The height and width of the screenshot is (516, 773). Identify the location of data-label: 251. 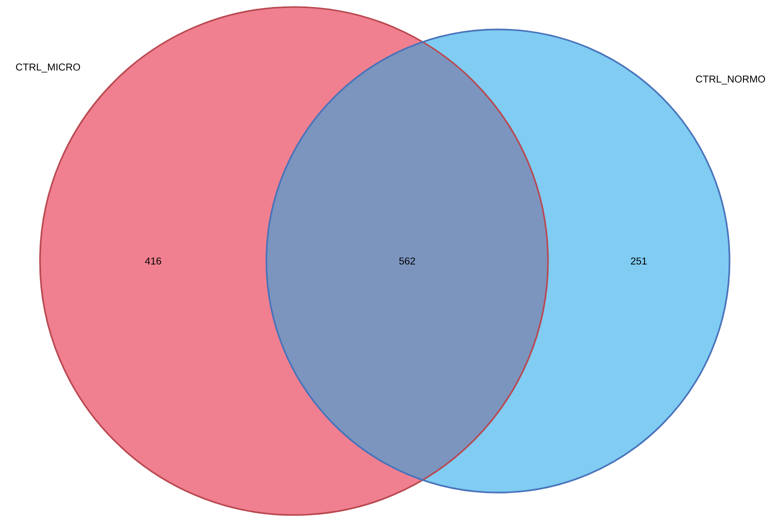
(638, 261).